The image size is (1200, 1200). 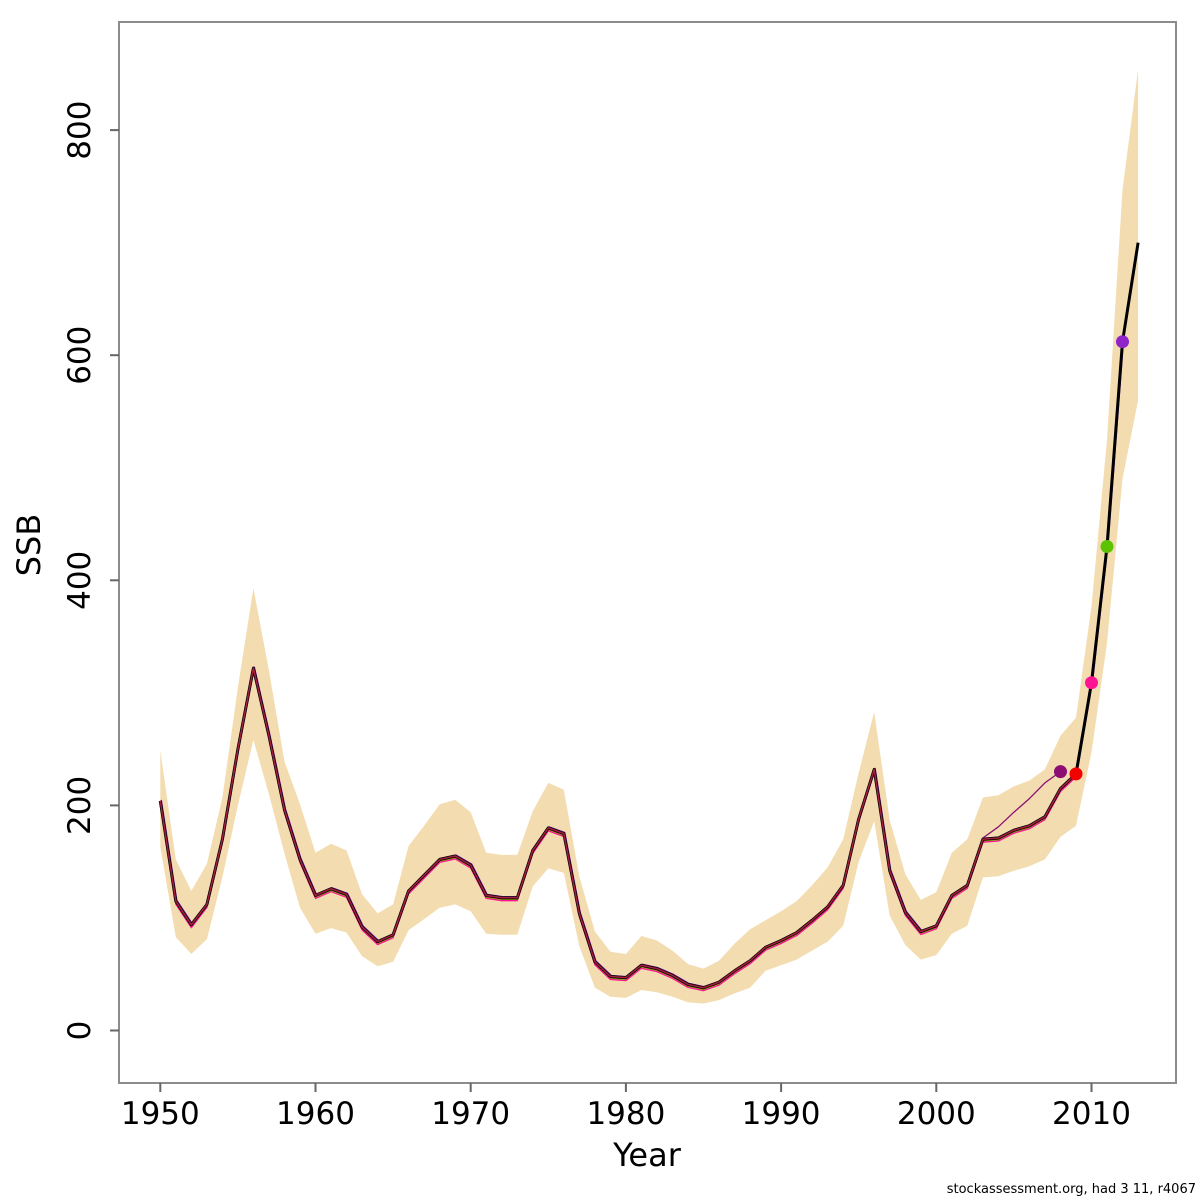 What do you see at coordinates (80, 1031) in the screenshot?
I see `y-tick-label: 0` at bounding box center [80, 1031].